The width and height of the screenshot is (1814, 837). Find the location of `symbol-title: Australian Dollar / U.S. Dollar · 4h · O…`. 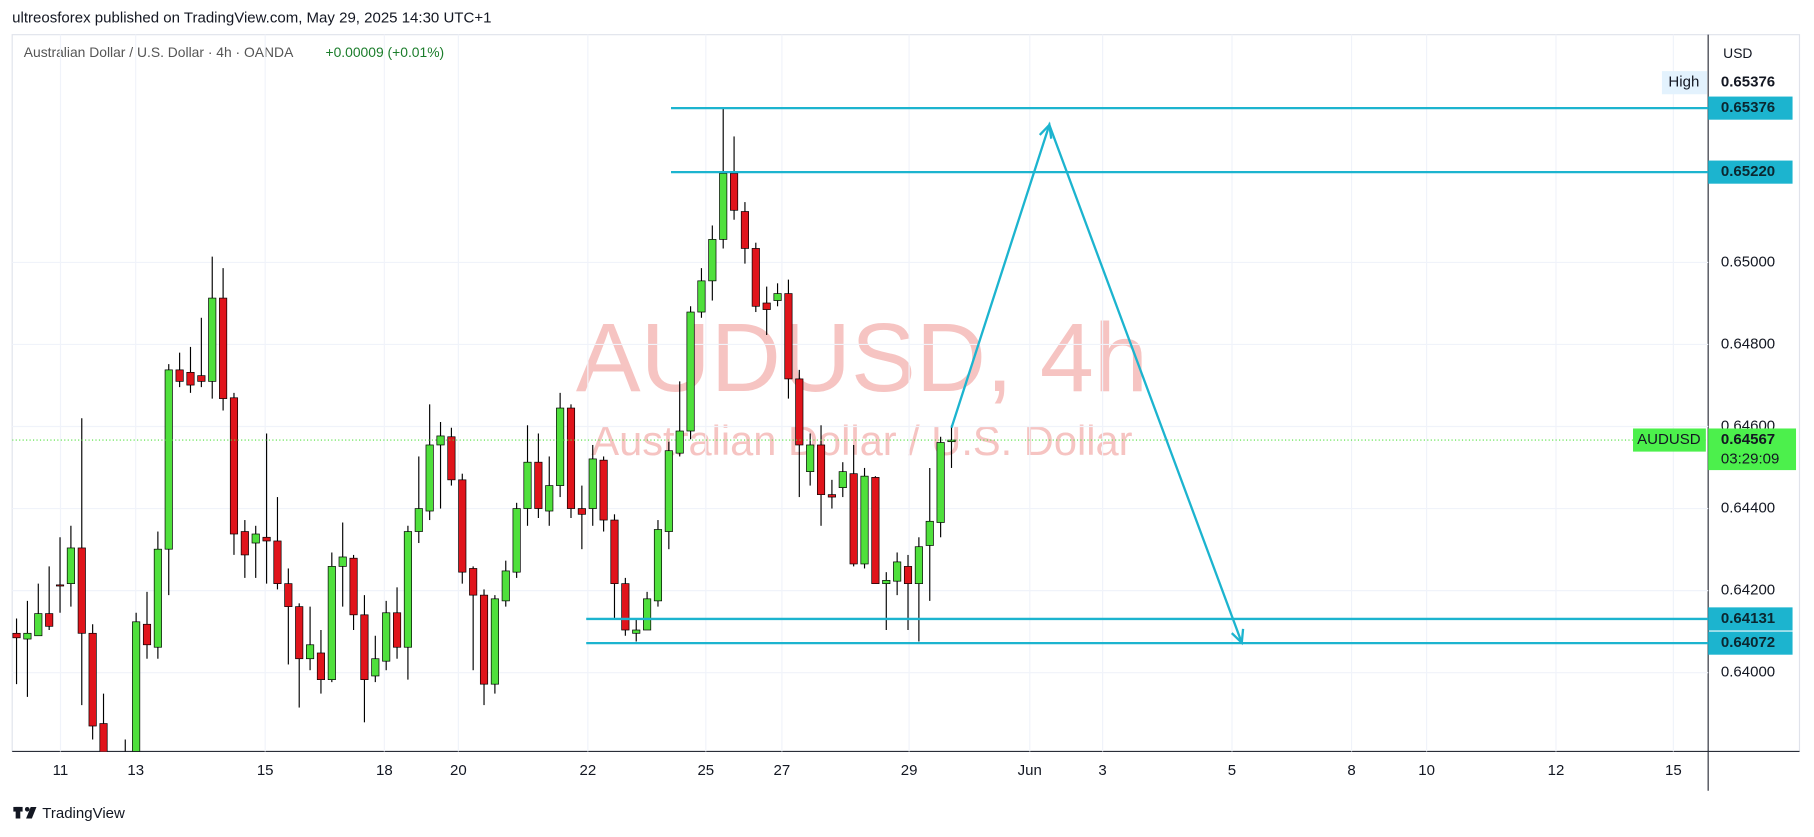

symbol-title: Australian Dollar / U.S. Dollar · 4h · O… is located at coordinates (159, 52).